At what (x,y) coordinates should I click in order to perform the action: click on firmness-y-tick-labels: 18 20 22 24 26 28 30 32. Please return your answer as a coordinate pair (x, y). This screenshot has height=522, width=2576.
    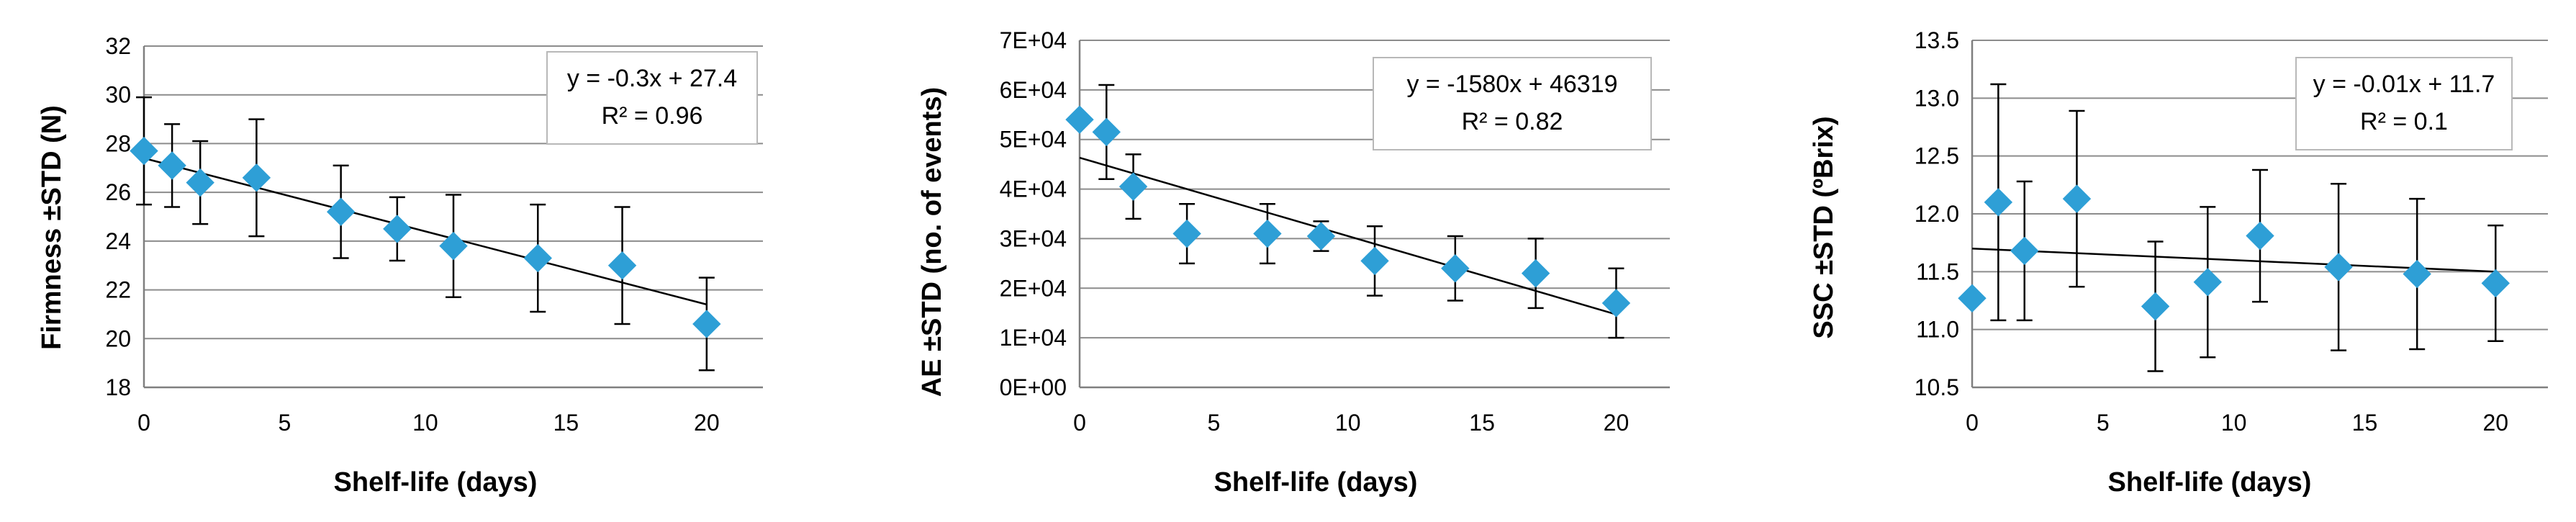
    Looking at the image, I should click on (118, 216).